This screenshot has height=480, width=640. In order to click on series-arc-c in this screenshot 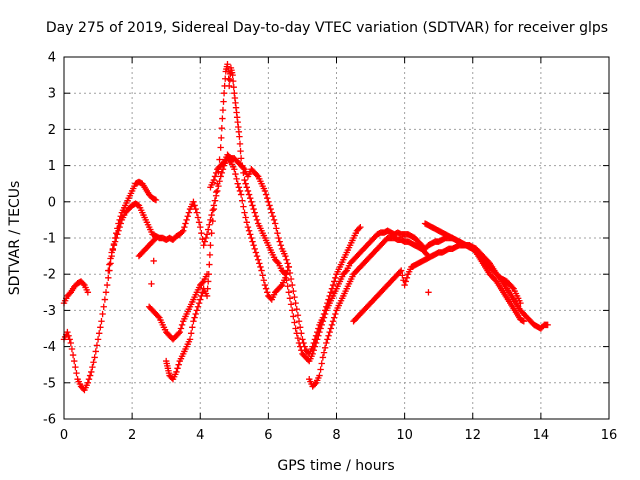, I will do `click(199, 229)`.